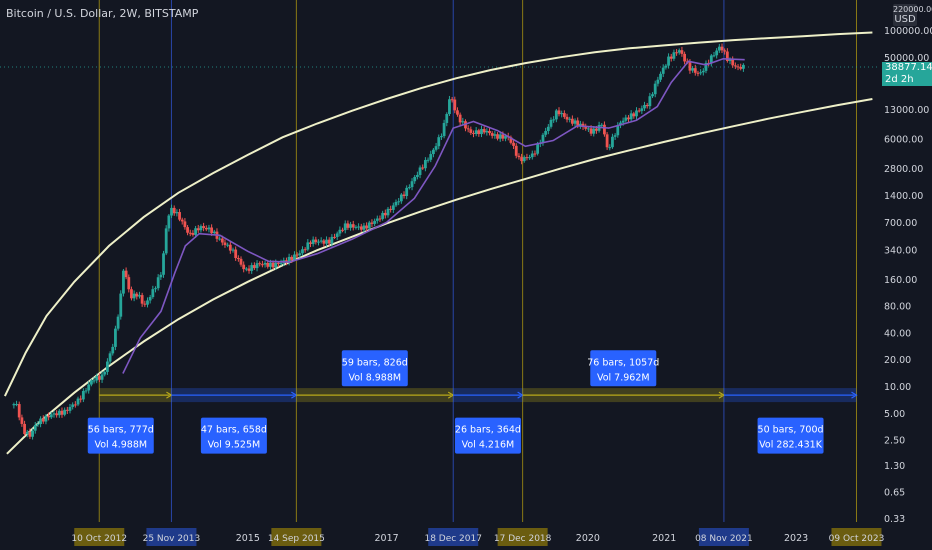 The height and width of the screenshot is (550, 932). Describe the element at coordinates (908, 67) in the screenshot. I see `last-price-value: 38877.14` at that location.